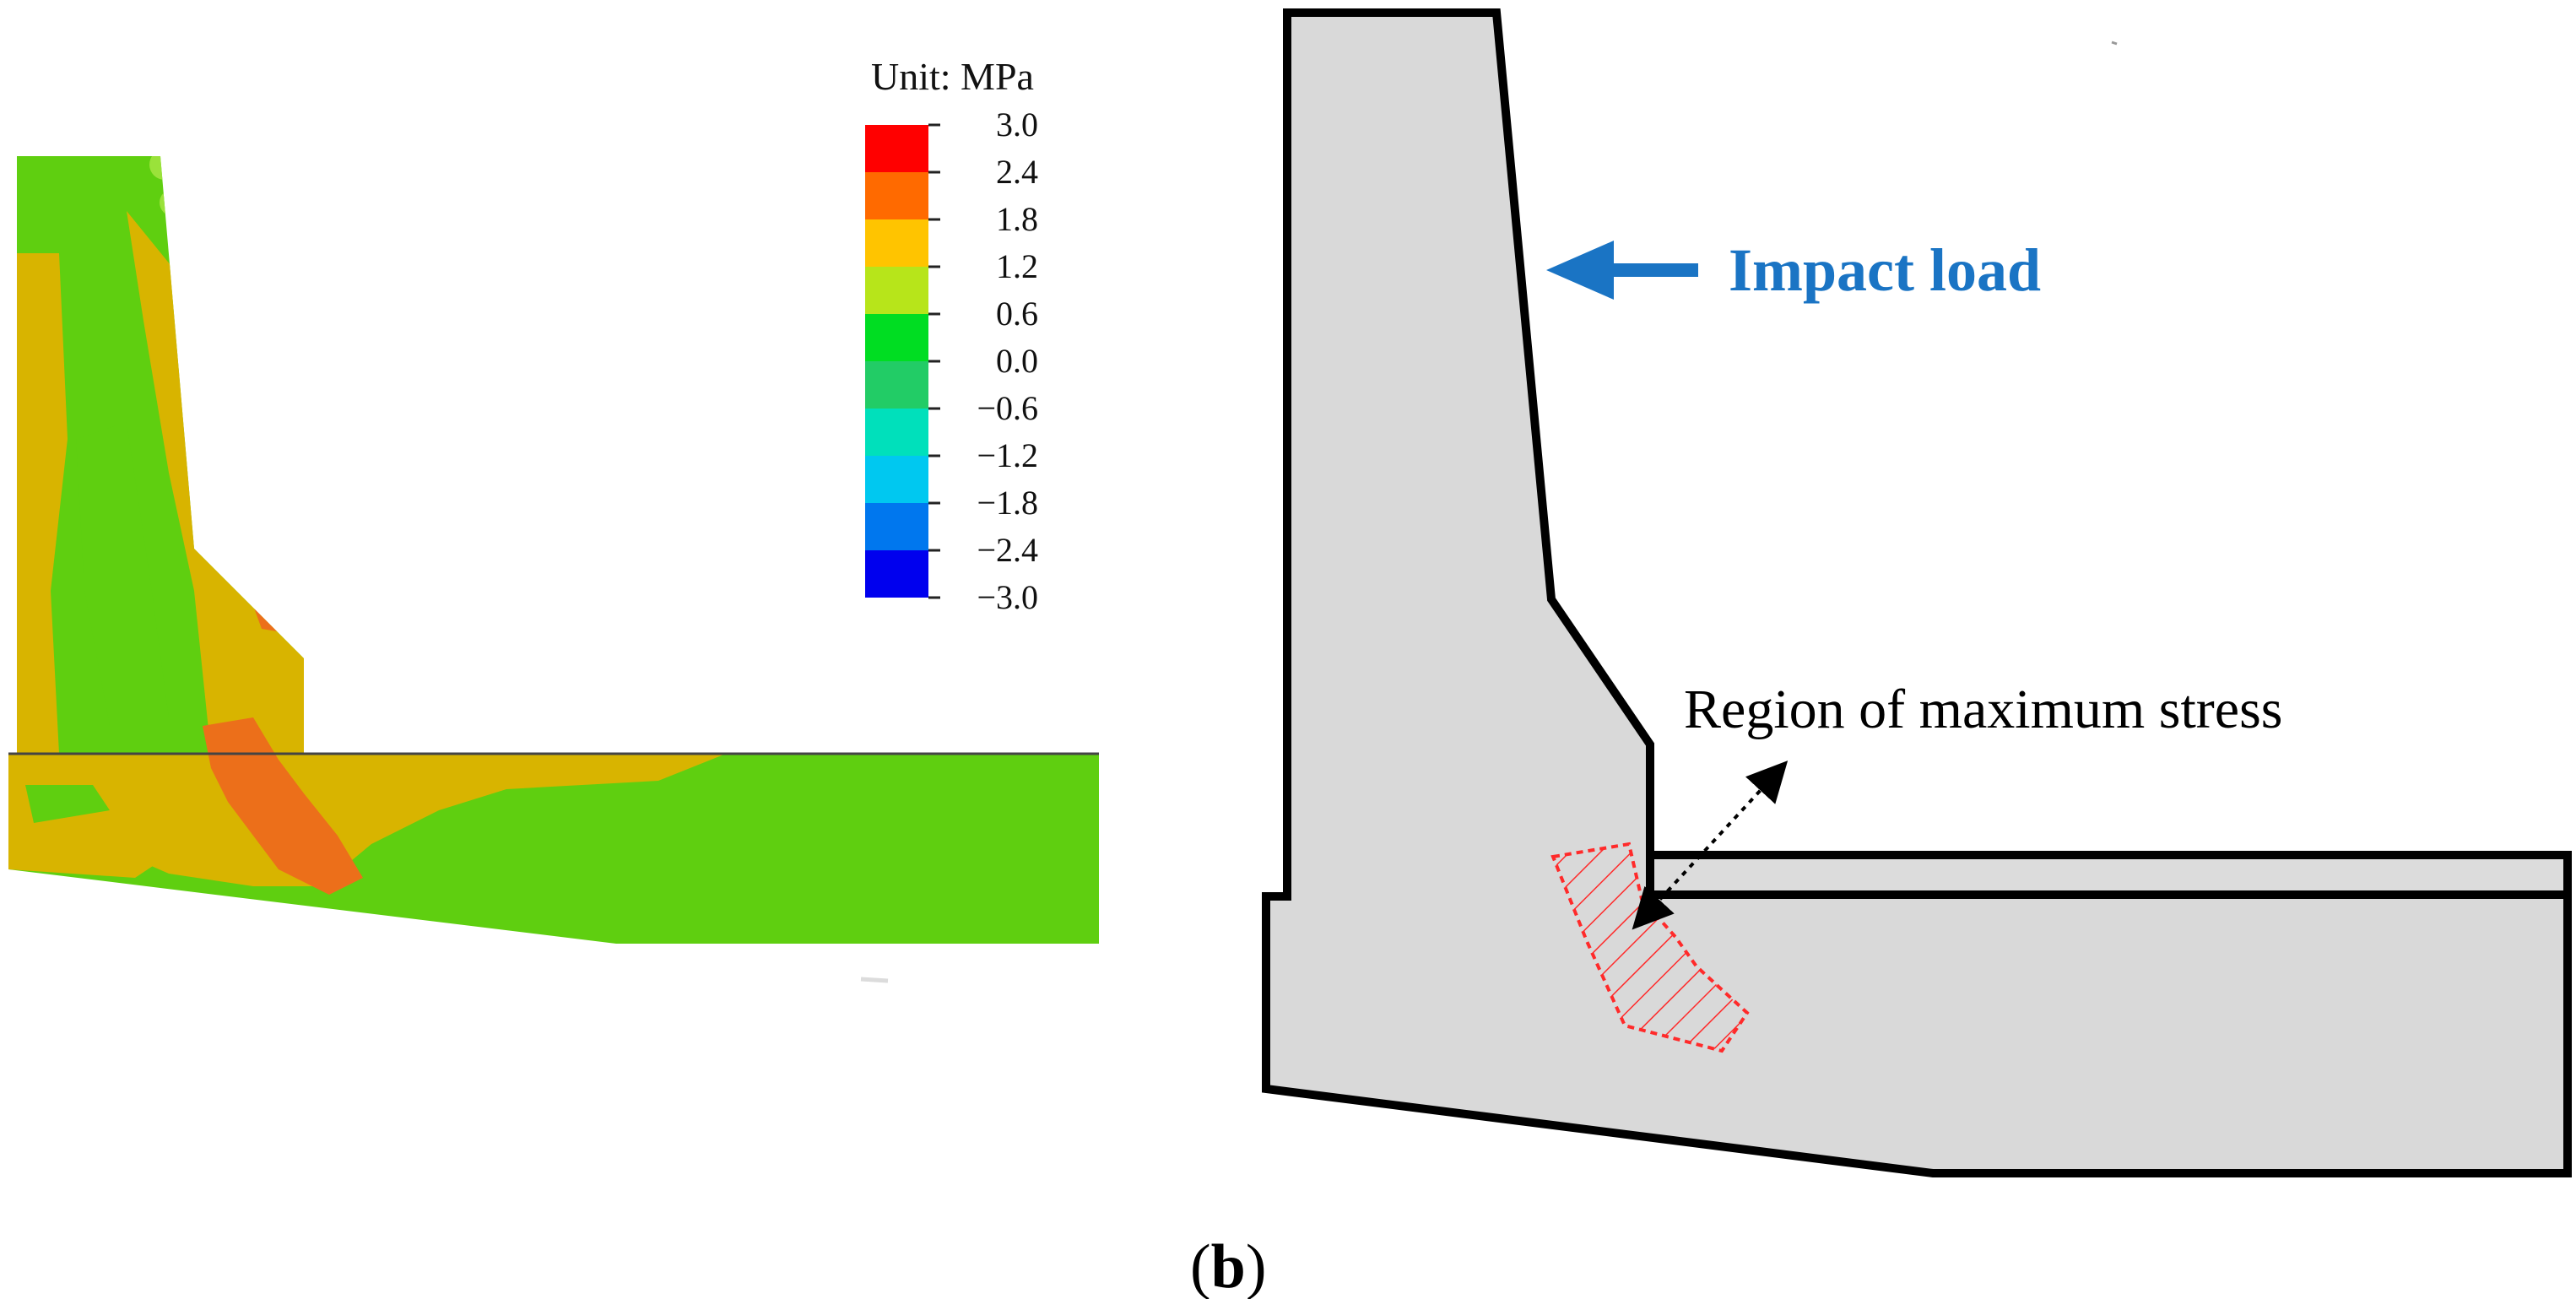  I want to click on stray-mark-left, so click(874, 980).